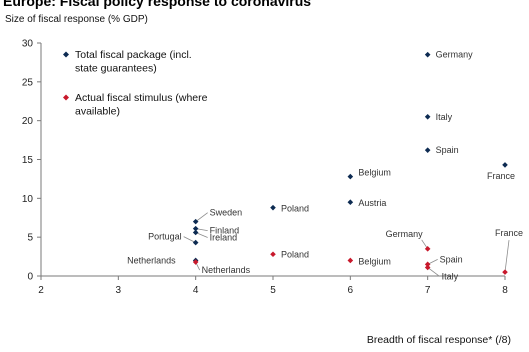 The image size is (529, 352). Describe the element at coordinates (273, 254) in the screenshot. I see `actual-point-poland` at that location.